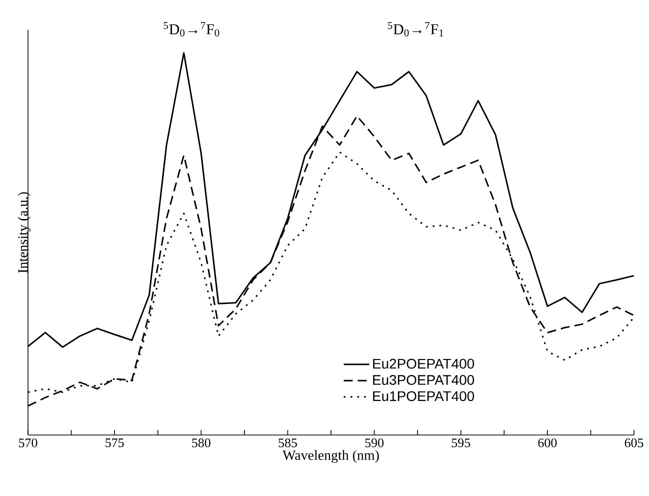 The image size is (649, 496). I want to click on x-tick-label: 575, so click(115, 443).